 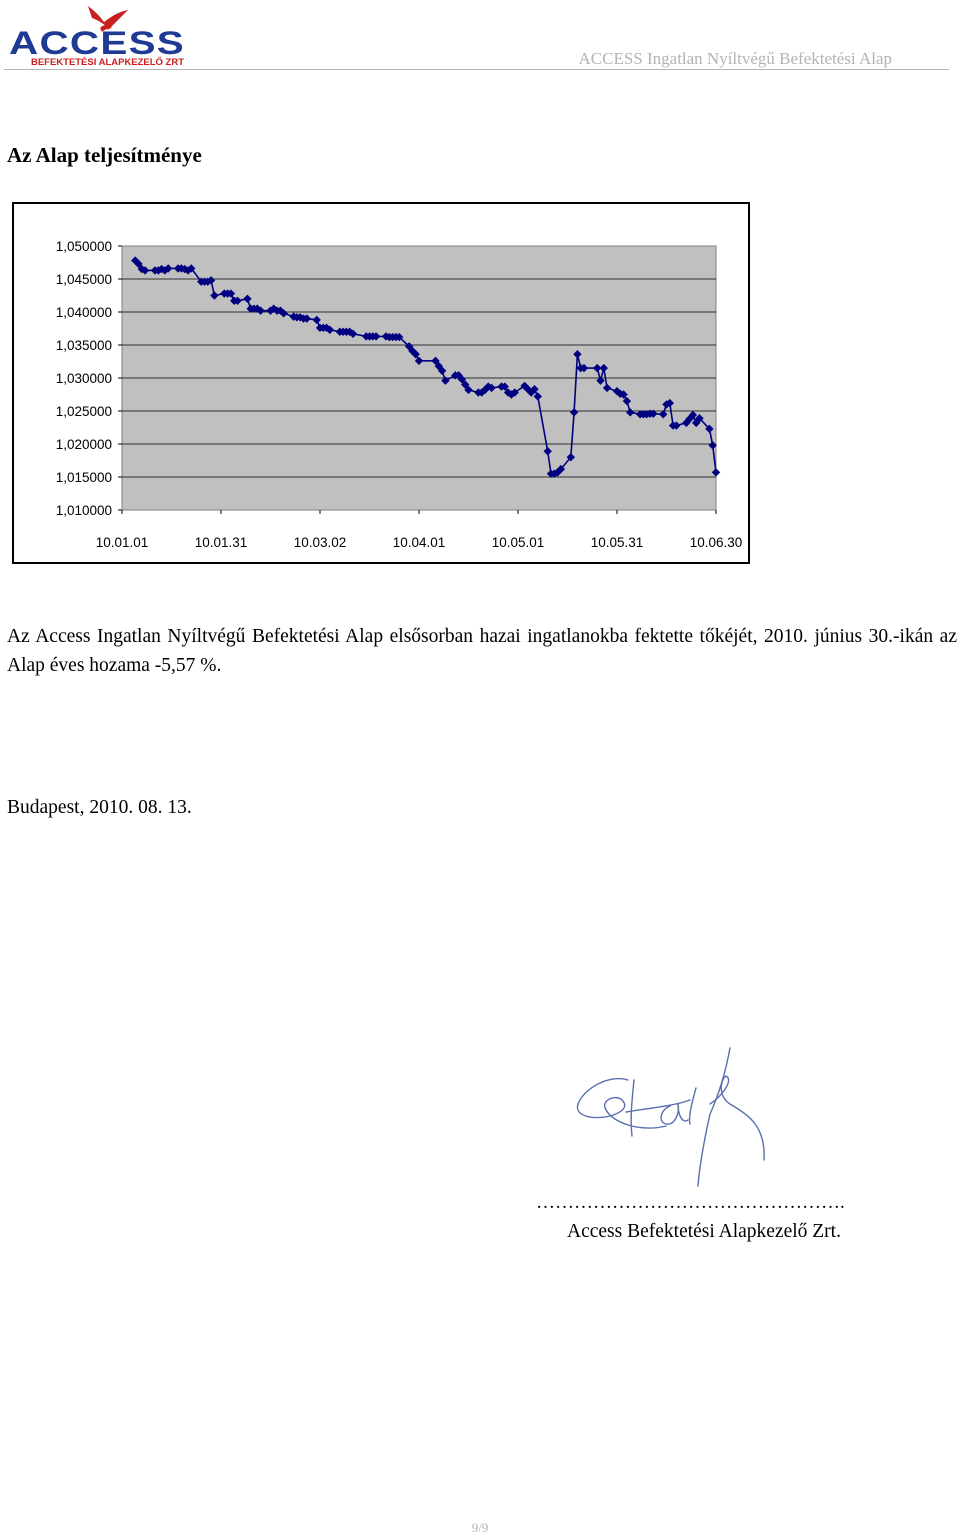 What do you see at coordinates (716, 542) in the screenshot?
I see `x-tick-label: 10.06.30` at bounding box center [716, 542].